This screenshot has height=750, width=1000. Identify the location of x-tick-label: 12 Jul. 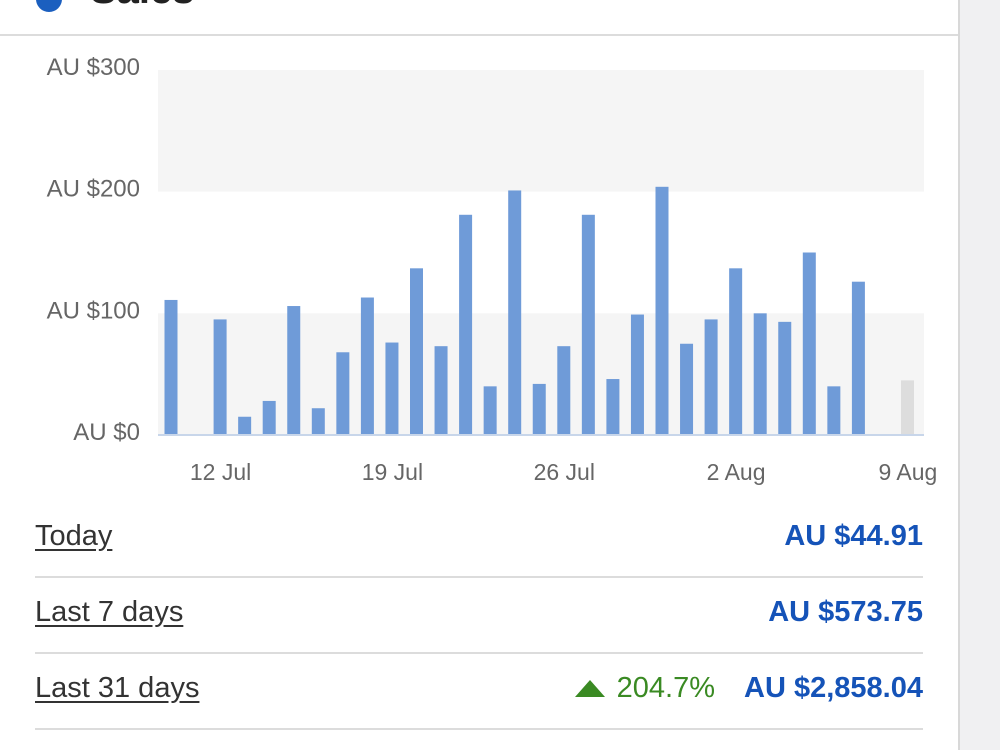
(220, 472).